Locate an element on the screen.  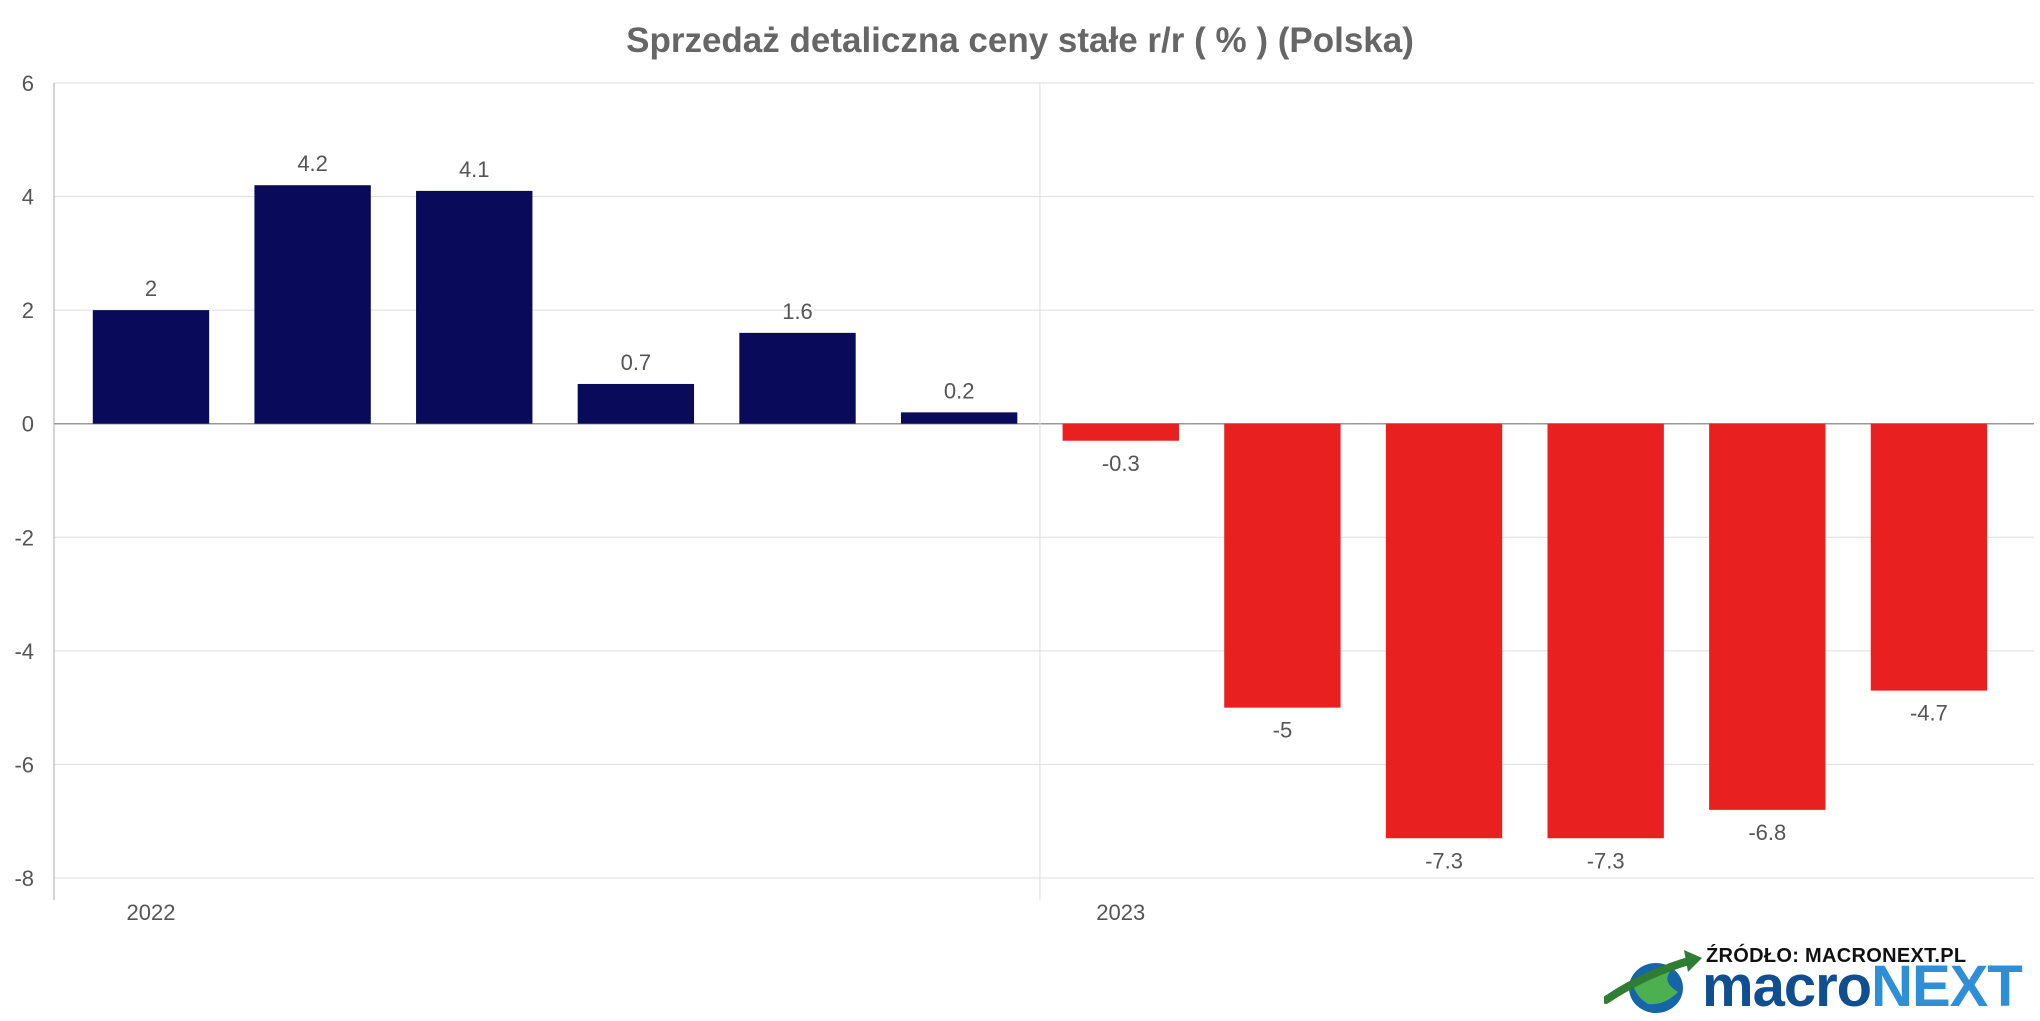
data-label: -6.8 is located at coordinates (1767, 832).